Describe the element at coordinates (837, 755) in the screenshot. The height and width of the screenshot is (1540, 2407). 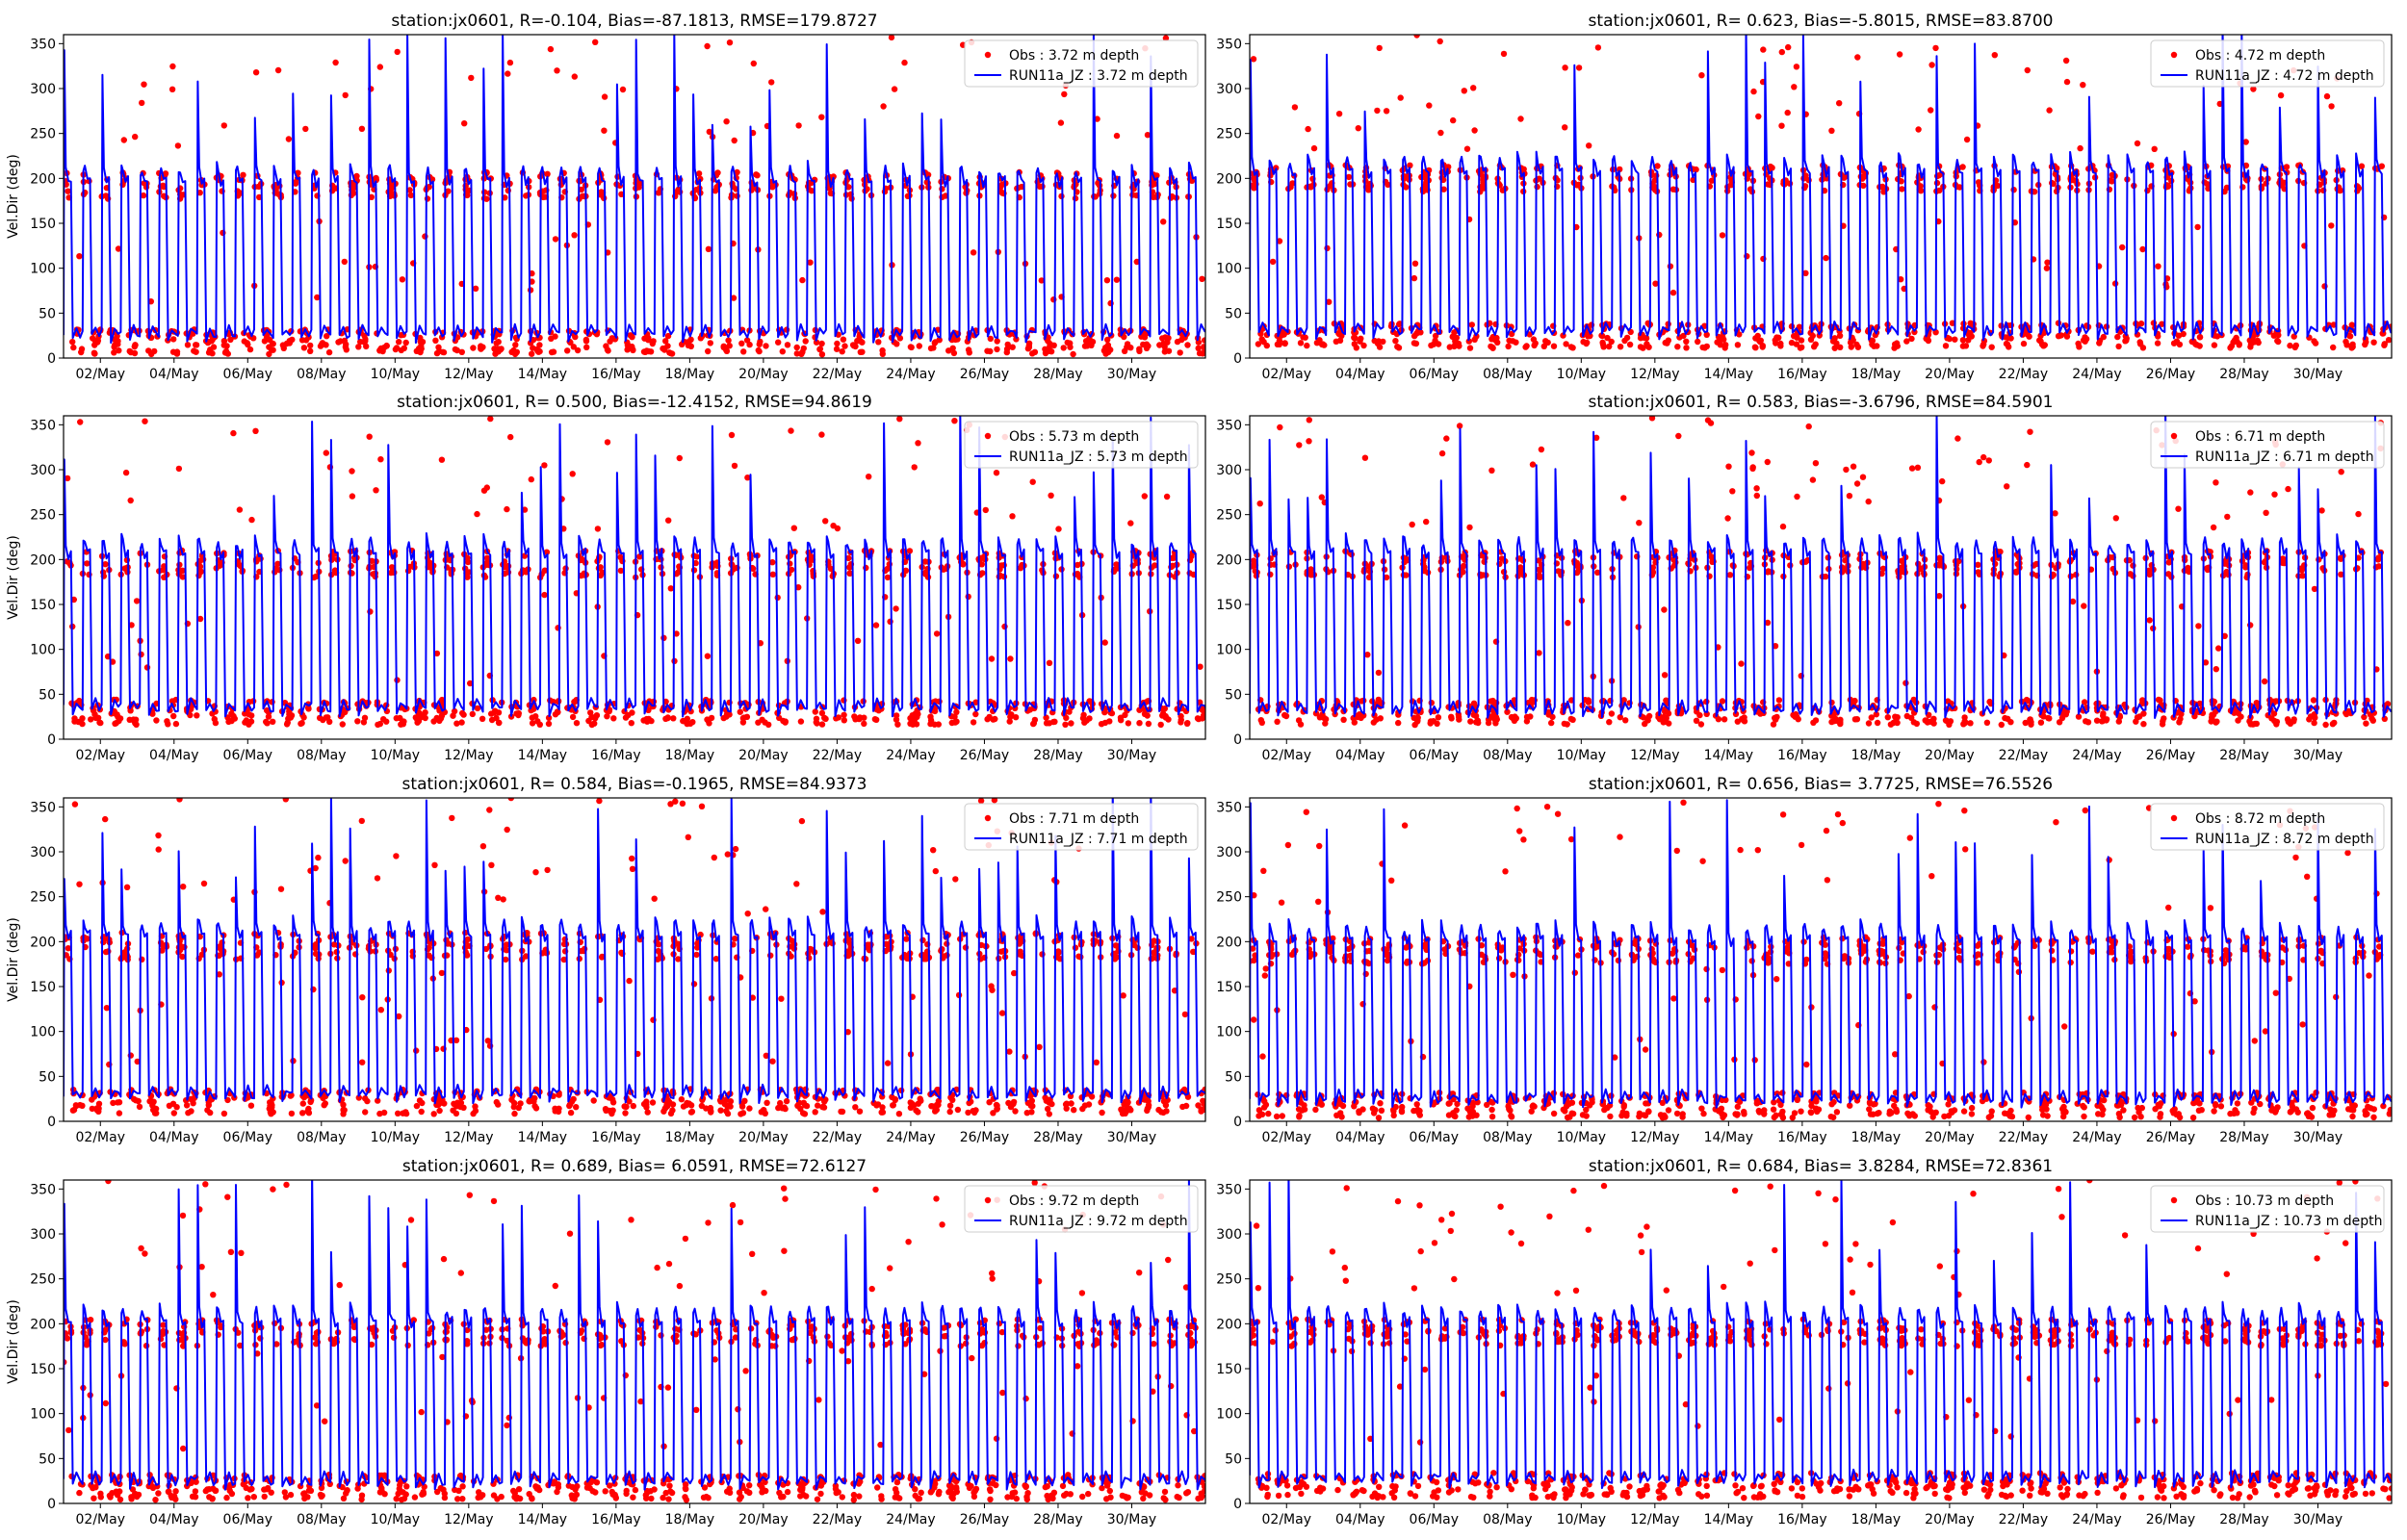
I see `x-tick-label: 22/May` at that location.